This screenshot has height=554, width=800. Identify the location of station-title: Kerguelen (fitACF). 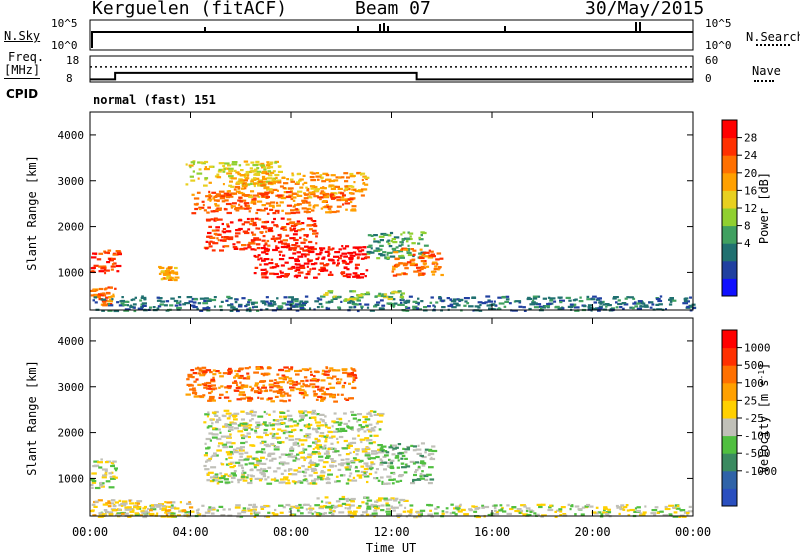
(190, 9).